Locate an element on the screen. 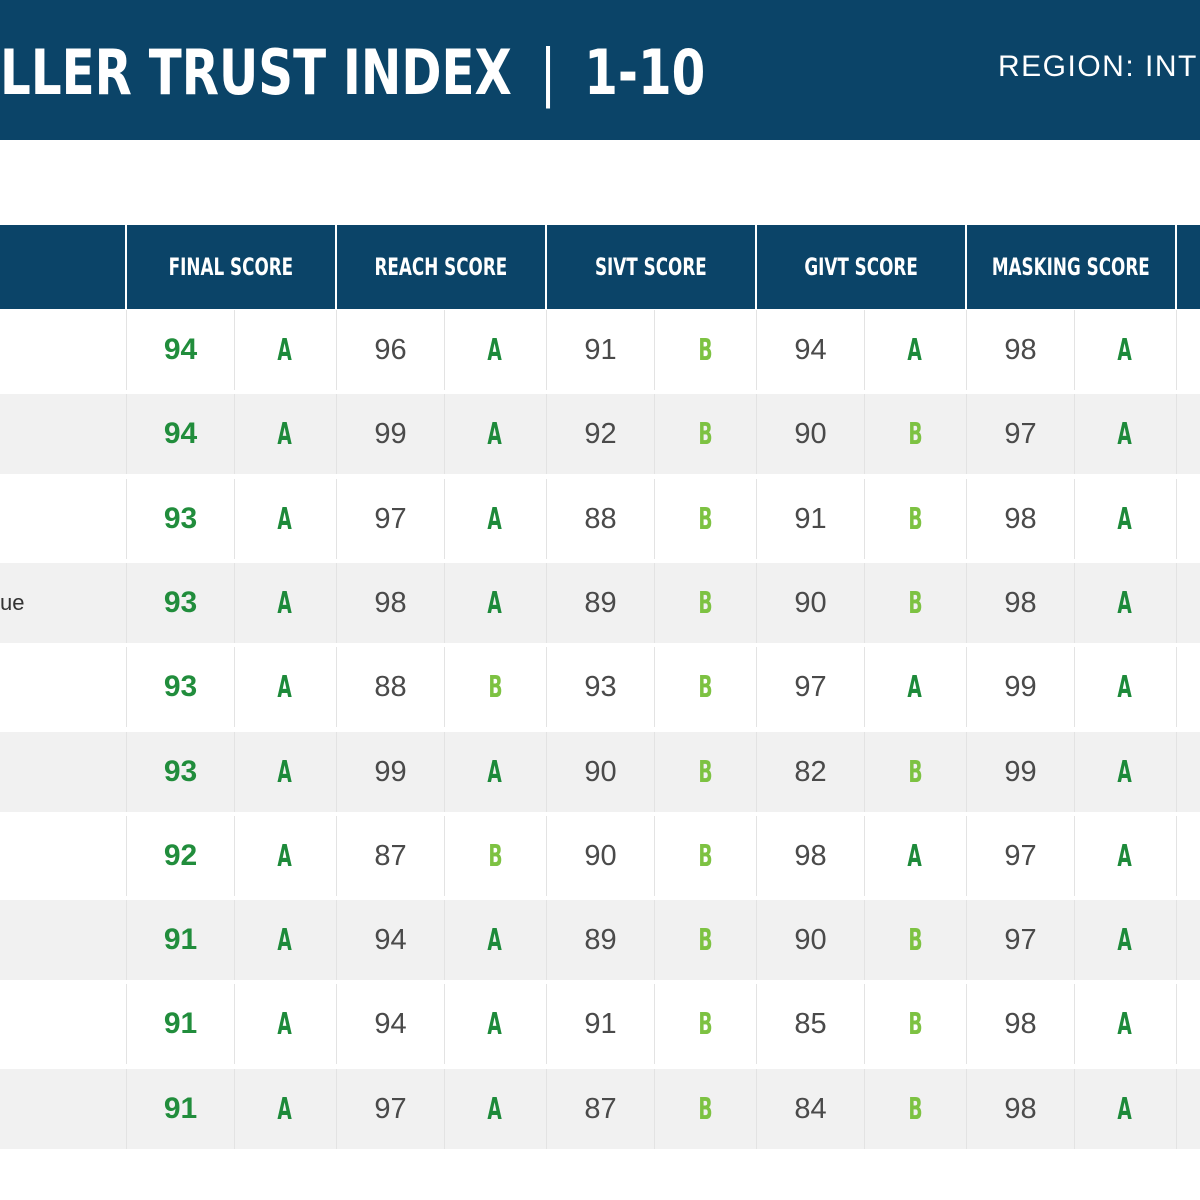 This screenshot has width=1200, height=1200. givt-score-value: 94 is located at coordinates (810, 349).